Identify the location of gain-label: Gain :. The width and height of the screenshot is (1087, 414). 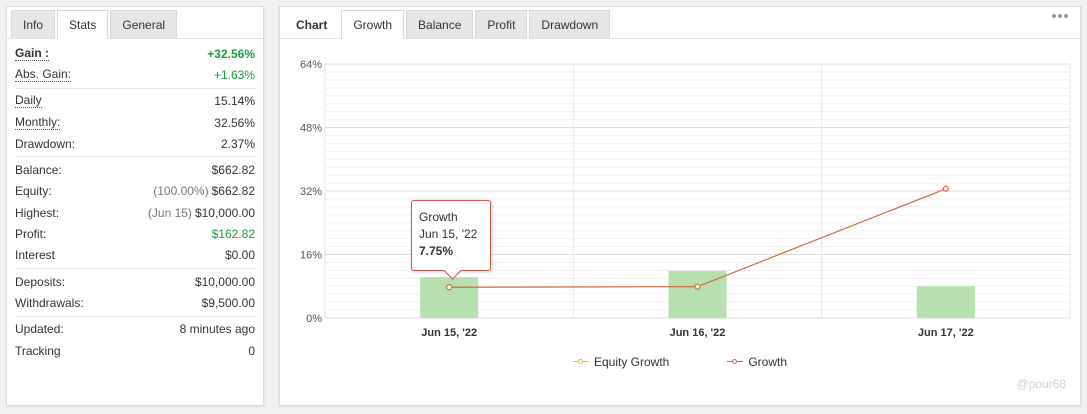
(32, 53).